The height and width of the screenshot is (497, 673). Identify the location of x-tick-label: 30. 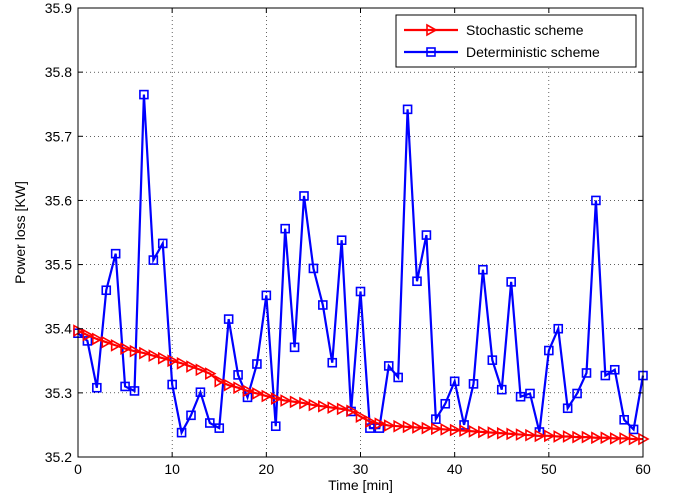
(361, 469).